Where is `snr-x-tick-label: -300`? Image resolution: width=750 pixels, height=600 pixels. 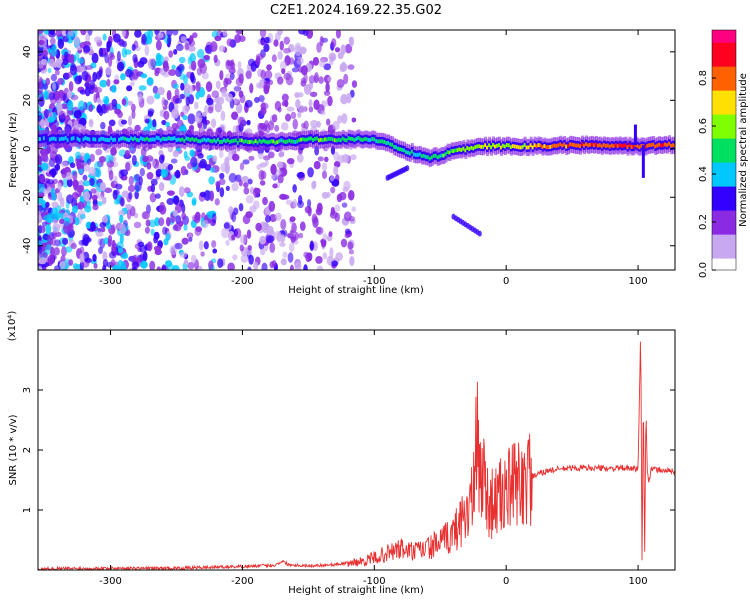
snr-x-tick-label: -300 is located at coordinates (110, 581).